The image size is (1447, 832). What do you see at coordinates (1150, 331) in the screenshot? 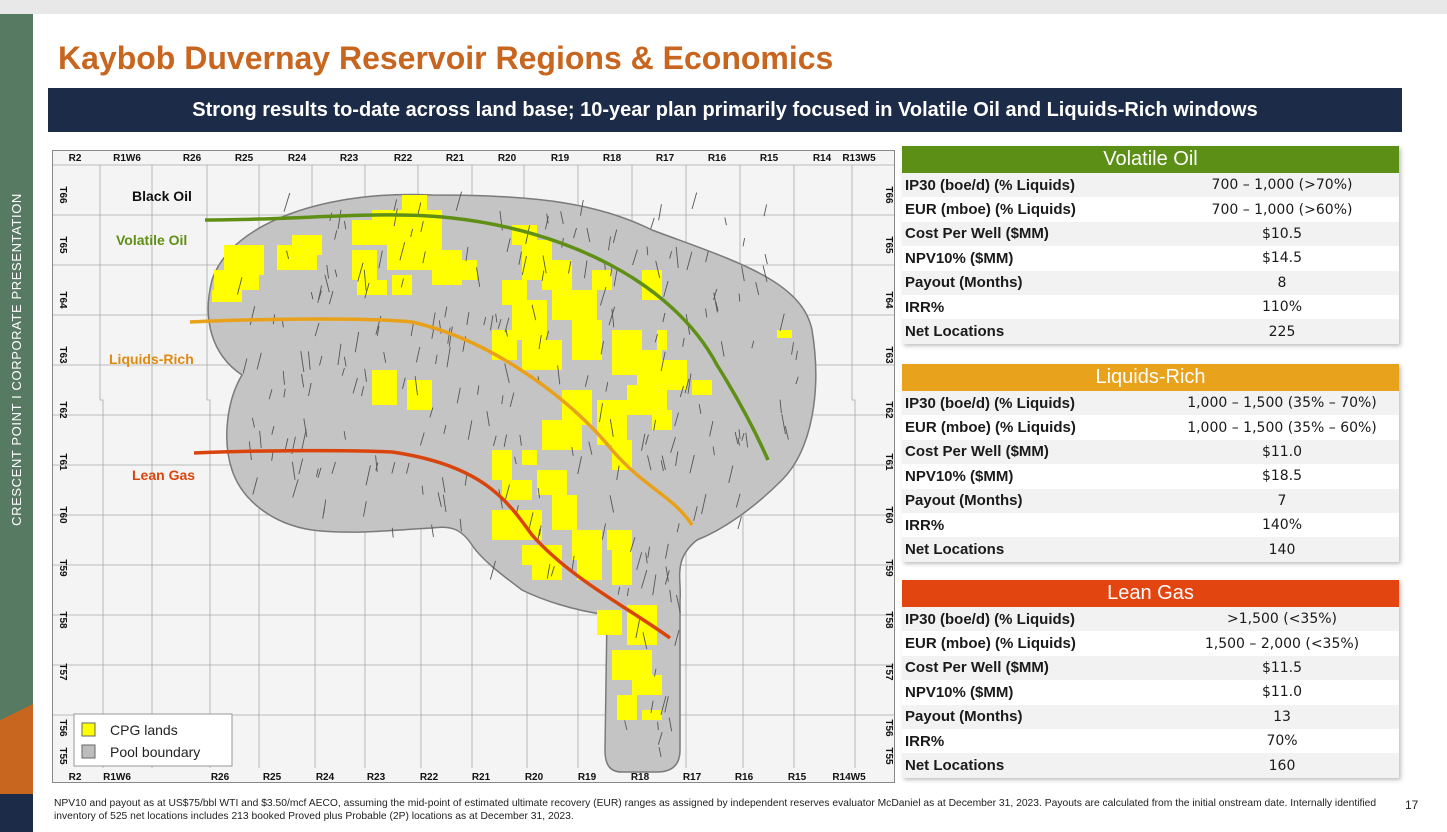
I see `table-row: Net Locations 225` at bounding box center [1150, 331].